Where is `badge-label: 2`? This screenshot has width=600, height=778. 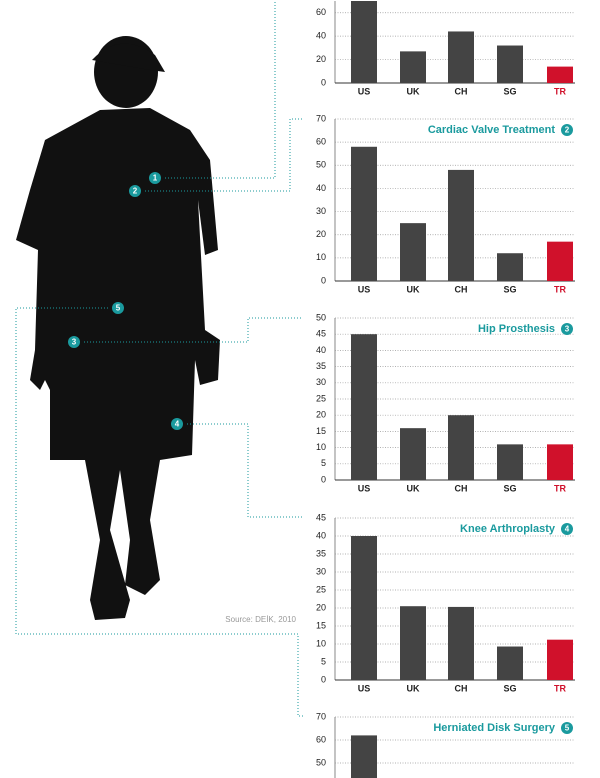
badge-label: 2 is located at coordinates (567, 130).